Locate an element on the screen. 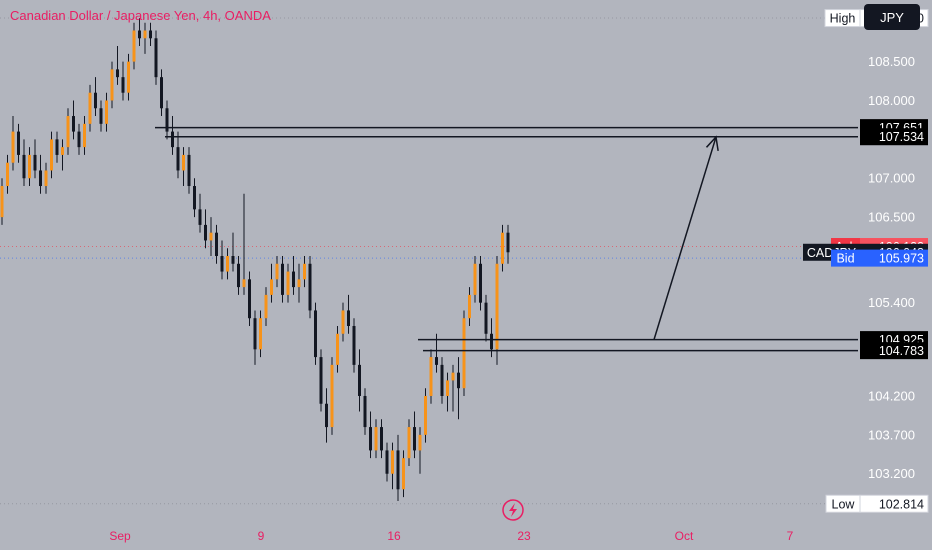 This screenshot has width=932, height=550. y-tick-label: 103.700 is located at coordinates (891, 434).